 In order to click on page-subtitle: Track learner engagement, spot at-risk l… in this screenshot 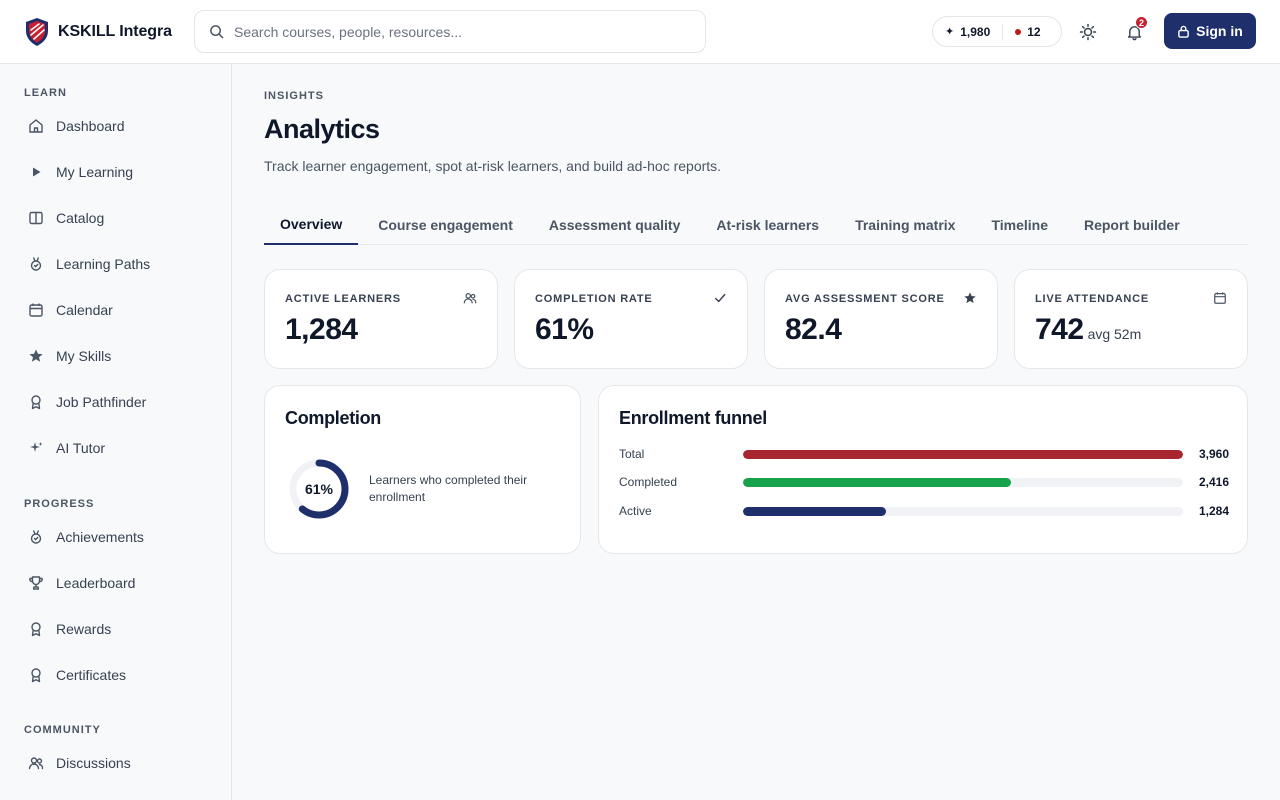, I will do `click(493, 166)`.